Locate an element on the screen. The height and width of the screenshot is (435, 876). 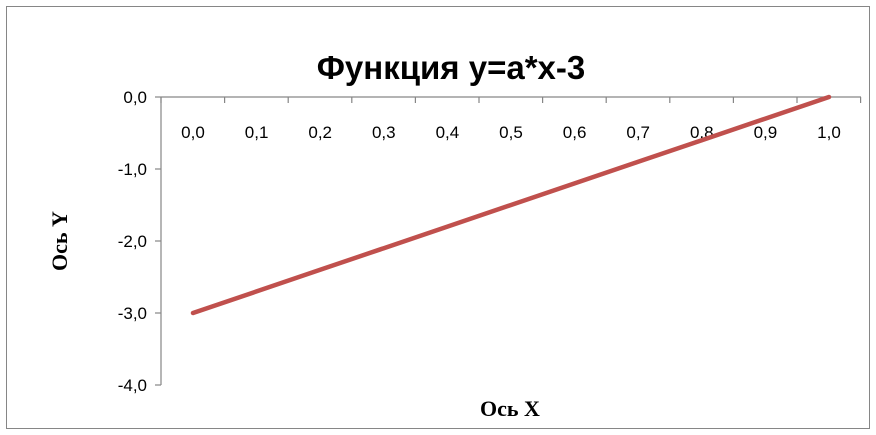
x-tick-label: 1,0 is located at coordinates (829, 132).